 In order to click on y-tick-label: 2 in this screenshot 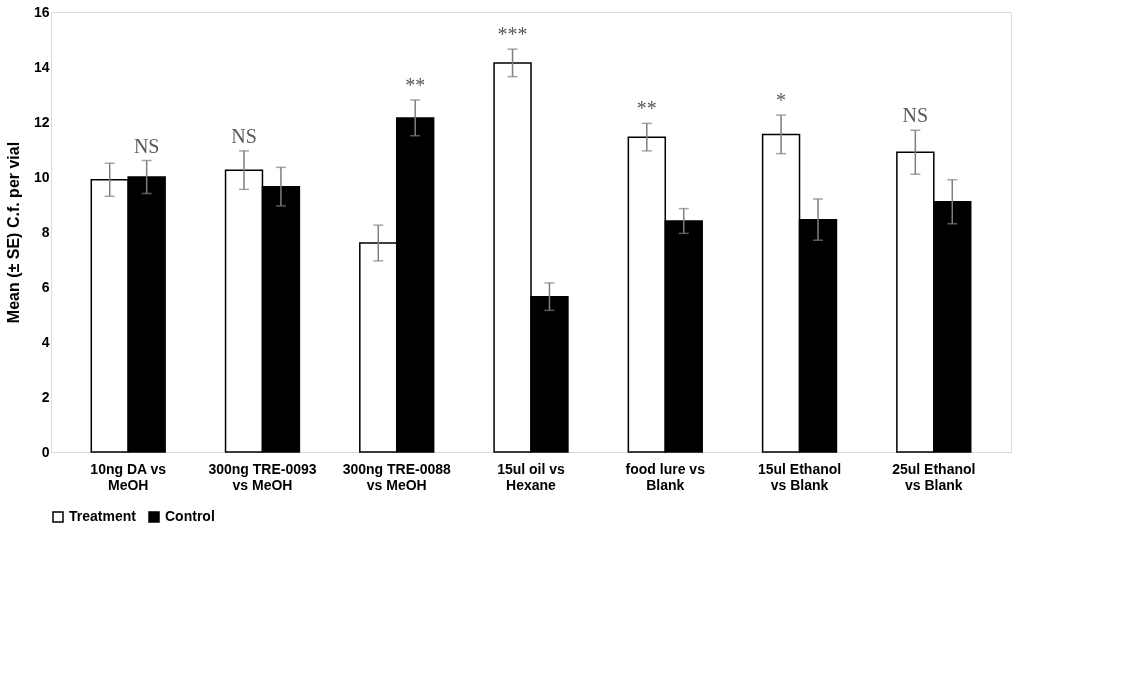, I will do `click(45, 396)`.